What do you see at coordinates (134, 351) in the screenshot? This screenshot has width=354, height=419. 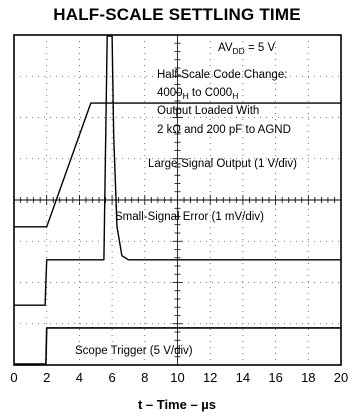 I see `series-label-scope-trigger: Scope Trigger (5 V/div)` at bounding box center [134, 351].